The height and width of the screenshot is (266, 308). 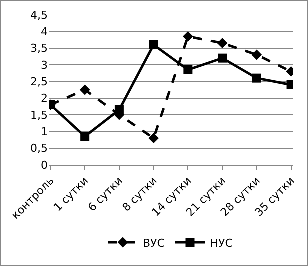 I want to click on y-tick-label: 0,5, so click(x=39, y=149).